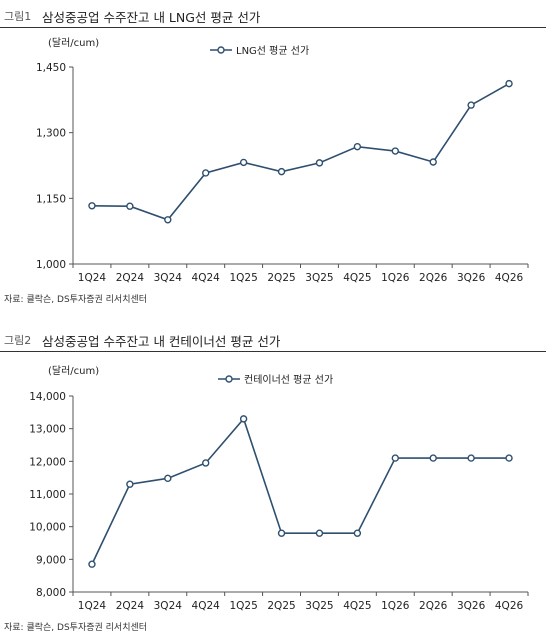  I want to click on y-tick-label: 10,000, so click(47, 528).